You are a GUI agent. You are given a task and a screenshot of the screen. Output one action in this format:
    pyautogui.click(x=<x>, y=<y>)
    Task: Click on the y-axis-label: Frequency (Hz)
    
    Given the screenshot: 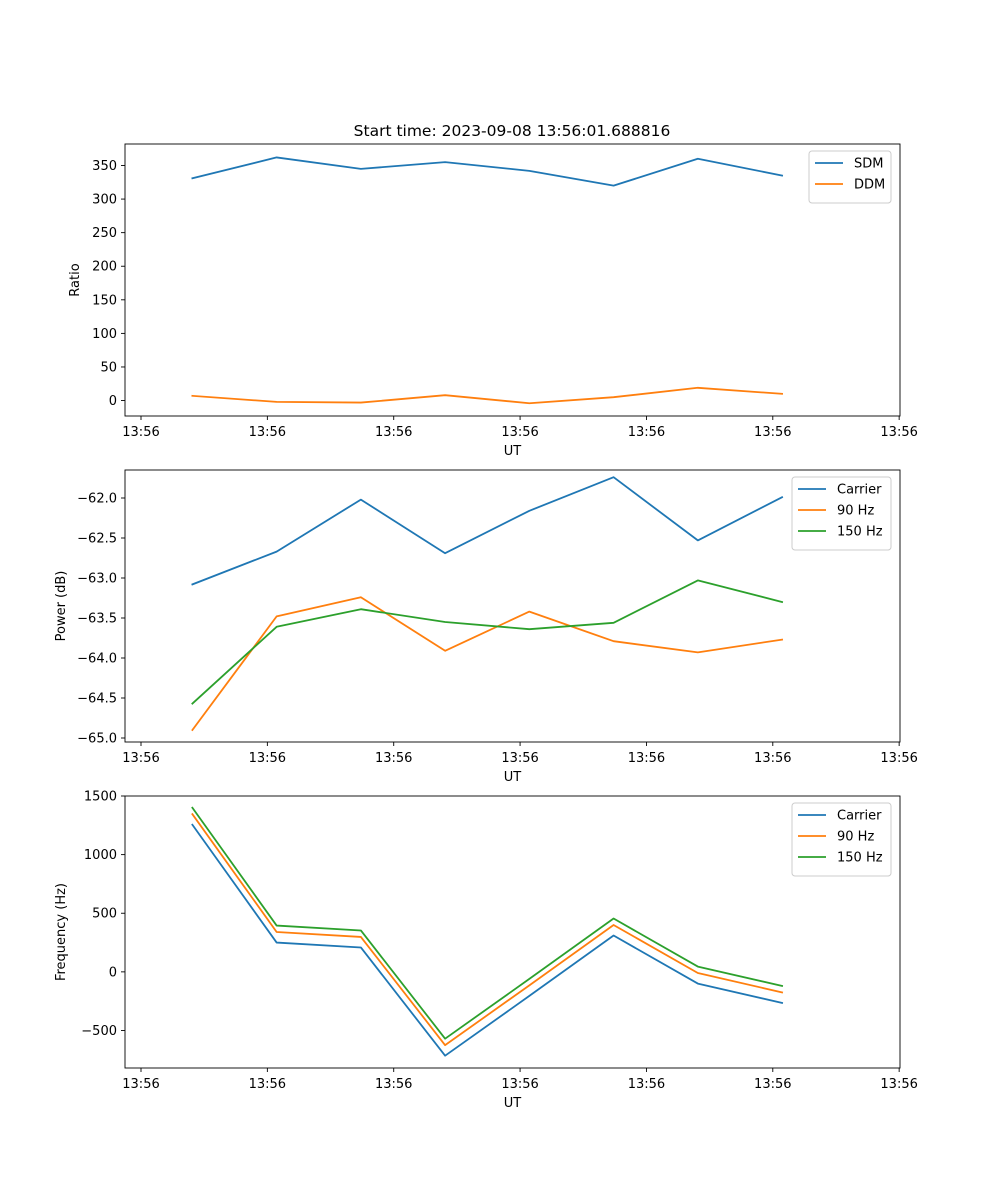 What is the action you would take?
    pyautogui.click(x=61, y=932)
    